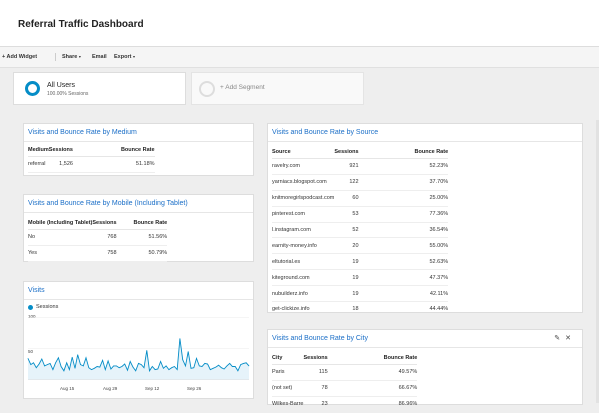 This screenshot has width=599, height=413. I want to click on column-header: Source, so click(303, 152).